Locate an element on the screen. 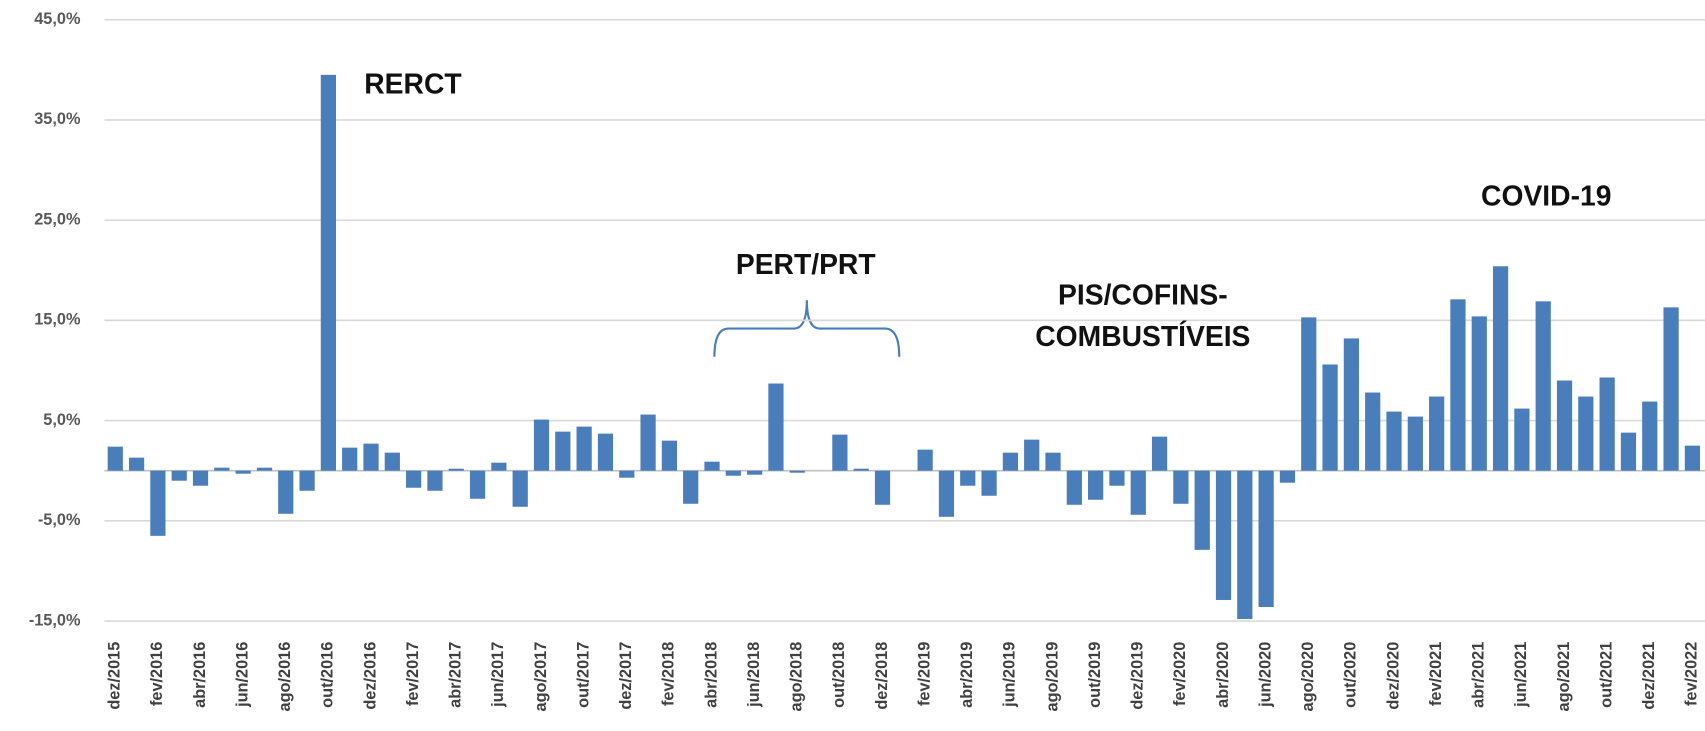 This screenshot has height=731, width=1705. x-tick-label: out/2018 is located at coordinates (839, 675).